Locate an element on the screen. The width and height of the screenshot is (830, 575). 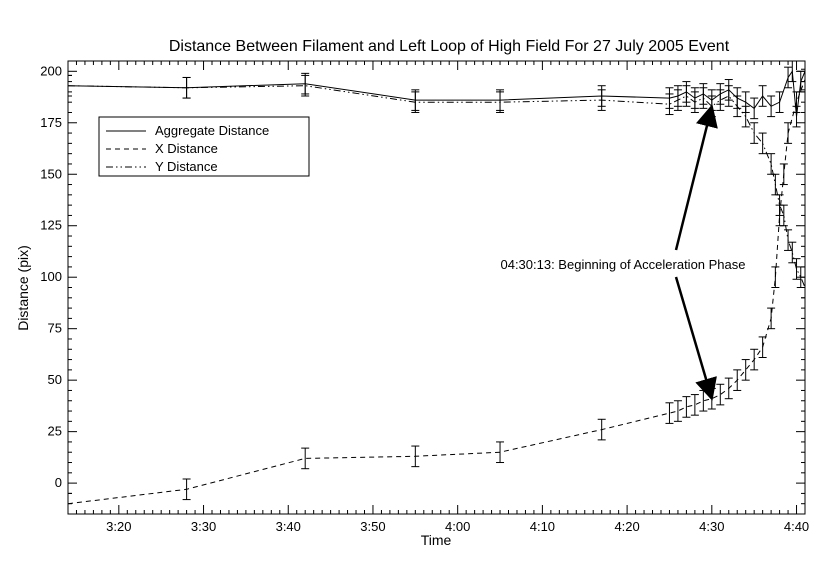
y-tick-label: 100 is located at coordinates (51, 276).